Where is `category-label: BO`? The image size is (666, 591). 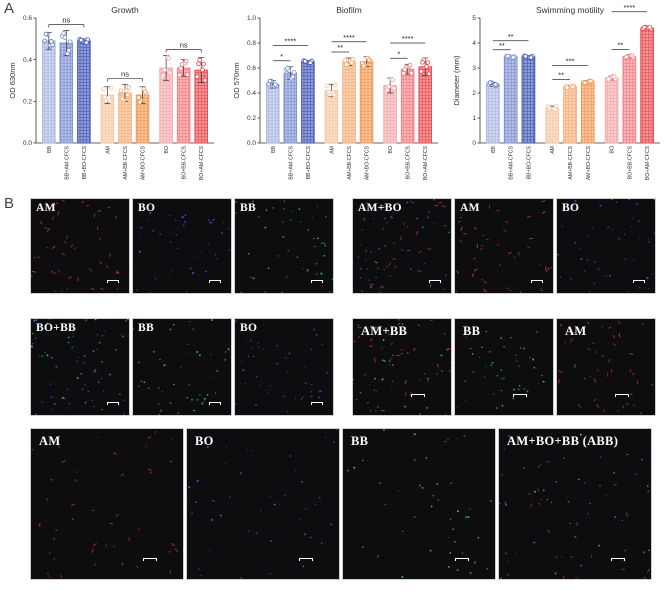 category-label: BO is located at coordinates (613, 150).